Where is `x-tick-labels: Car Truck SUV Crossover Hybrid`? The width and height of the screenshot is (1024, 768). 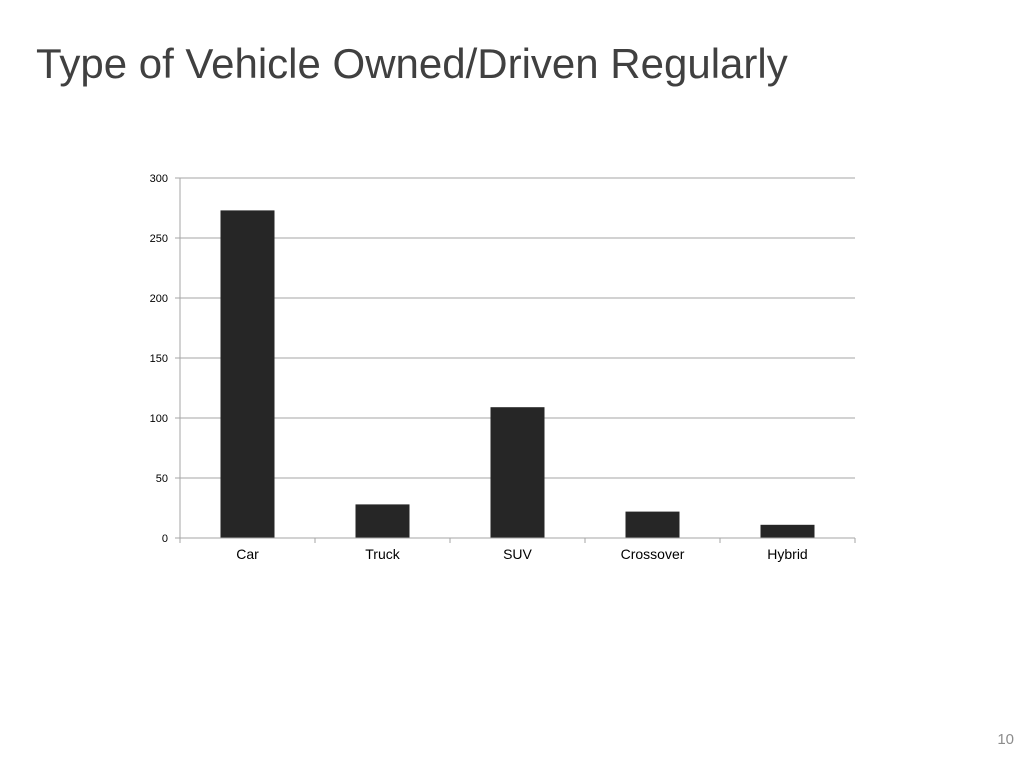 x-tick-labels: Car Truck SUV Crossover Hybrid is located at coordinates (522, 554).